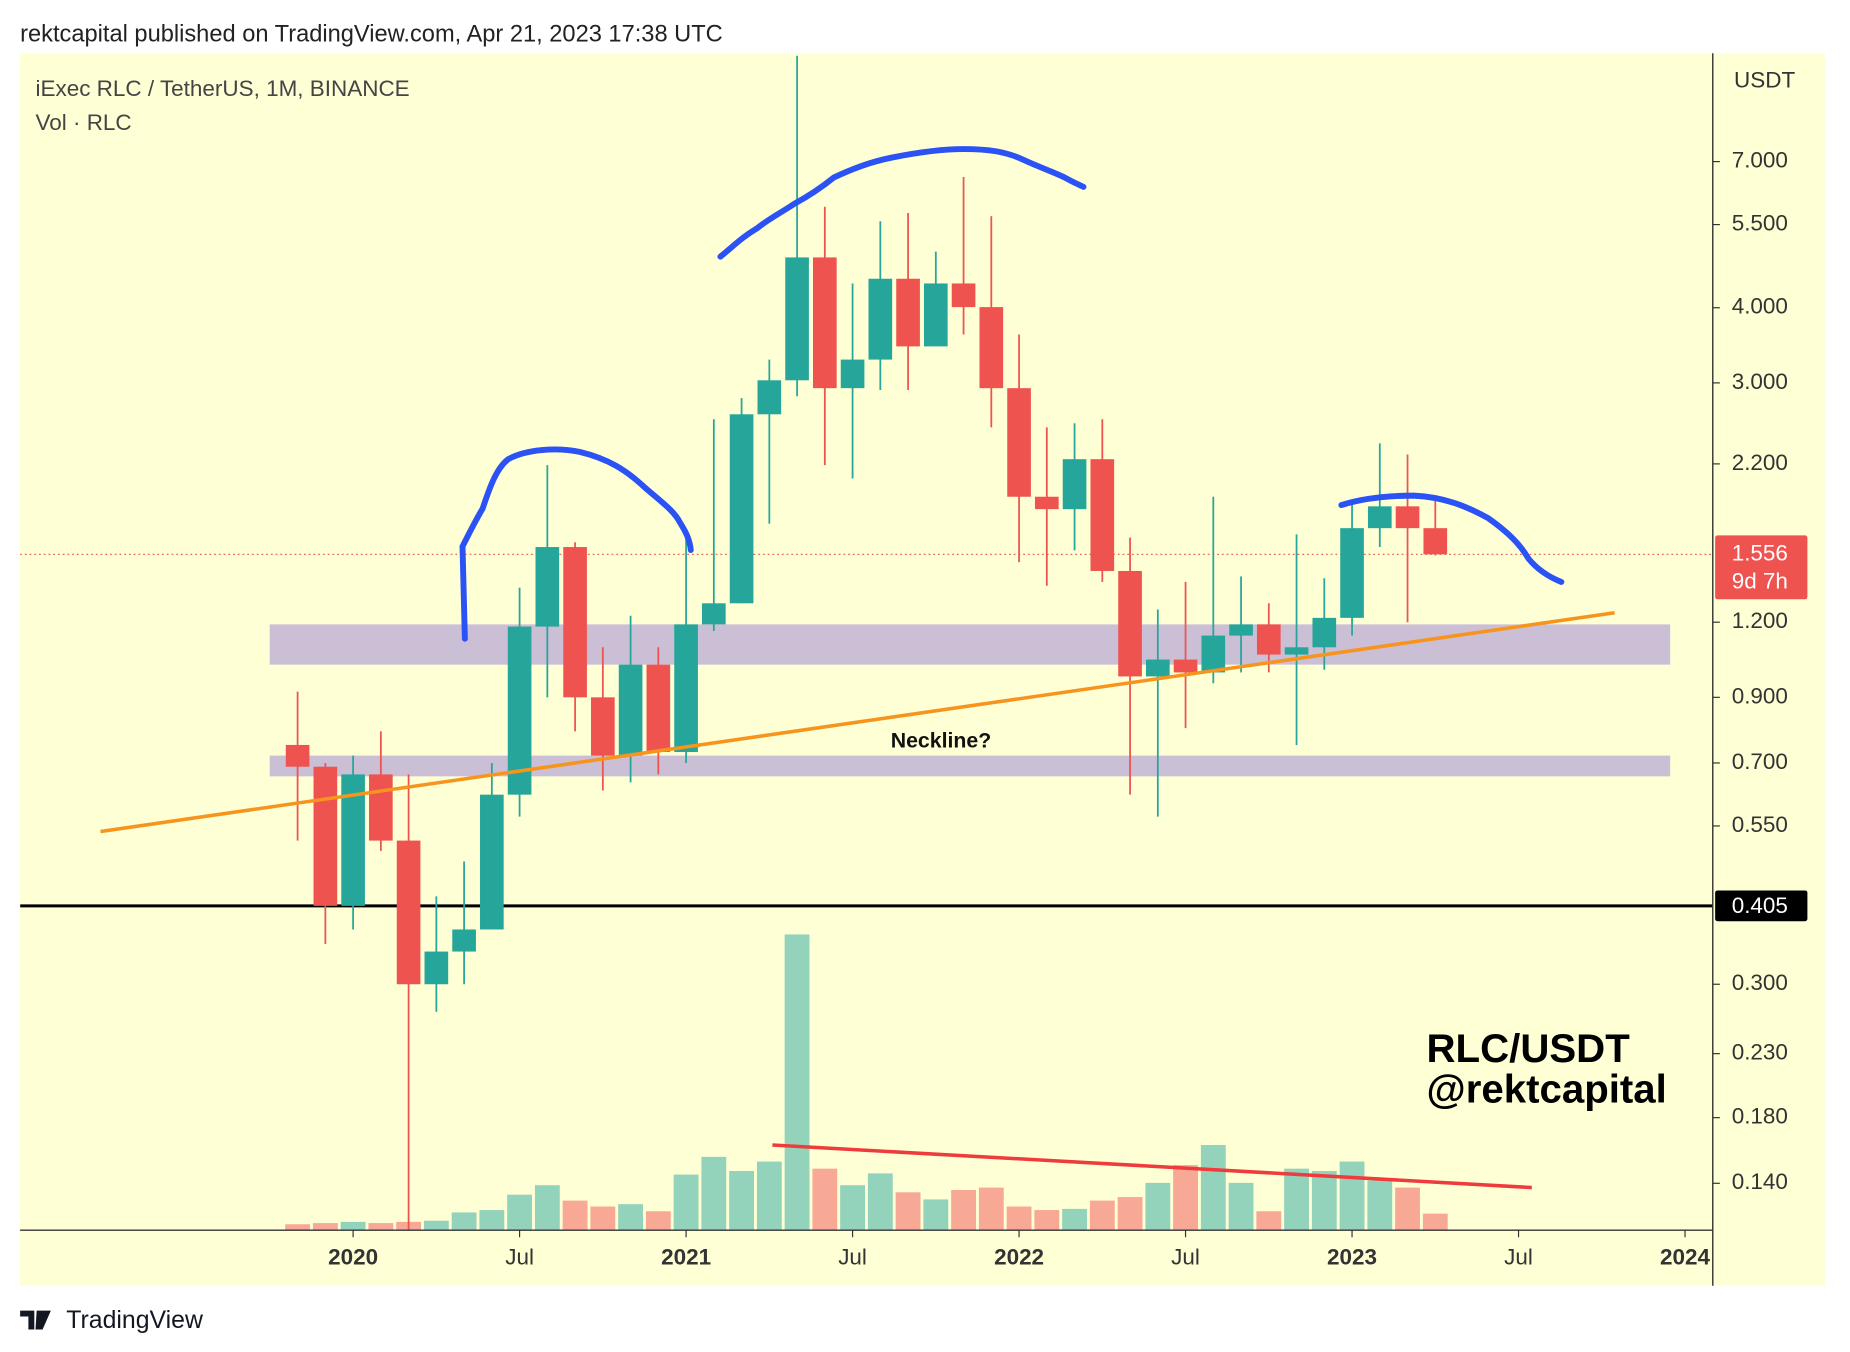 Image resolution: width=1850 pixels, height=1352 pixels. I want to click on chart-title: iExec RLC / TetherUS, 1M, BINANCE, so click(222, 88).